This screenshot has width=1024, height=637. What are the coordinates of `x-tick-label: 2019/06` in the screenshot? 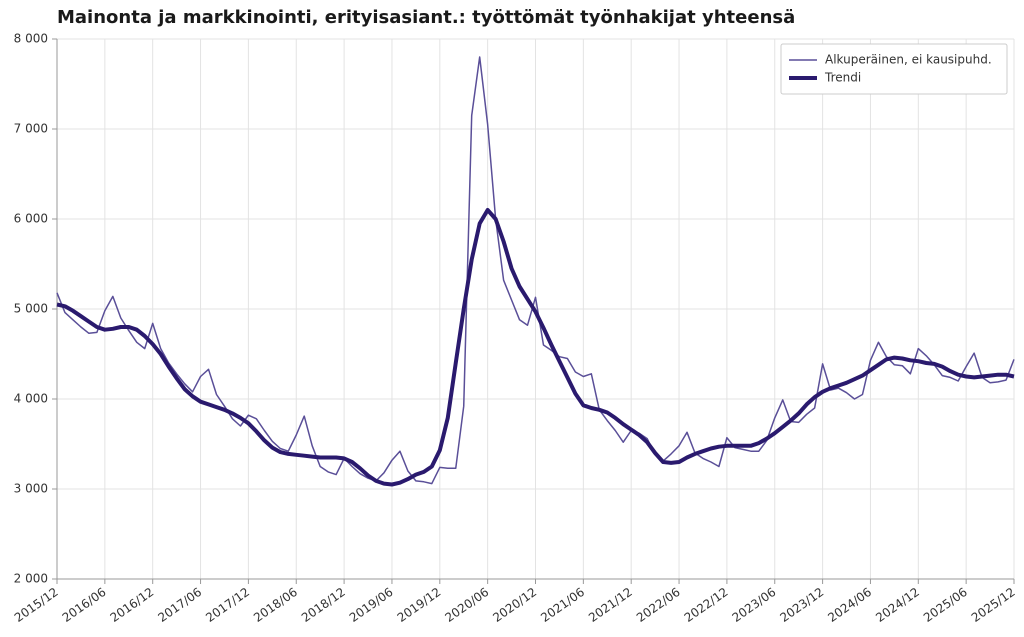 It's located at (371, 605).